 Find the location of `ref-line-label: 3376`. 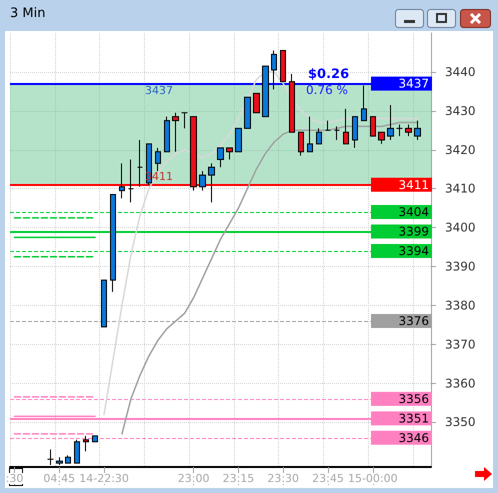

ref-line-label: 3376 is located at coordinates (413, 321).